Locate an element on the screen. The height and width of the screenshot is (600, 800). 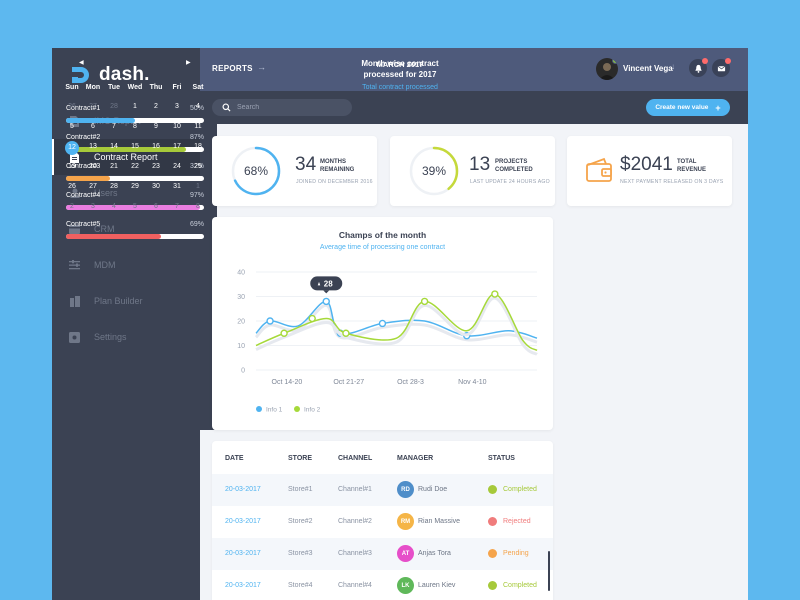
x-tick-label: Nov 4-10 is located at coordinates (472, 382).